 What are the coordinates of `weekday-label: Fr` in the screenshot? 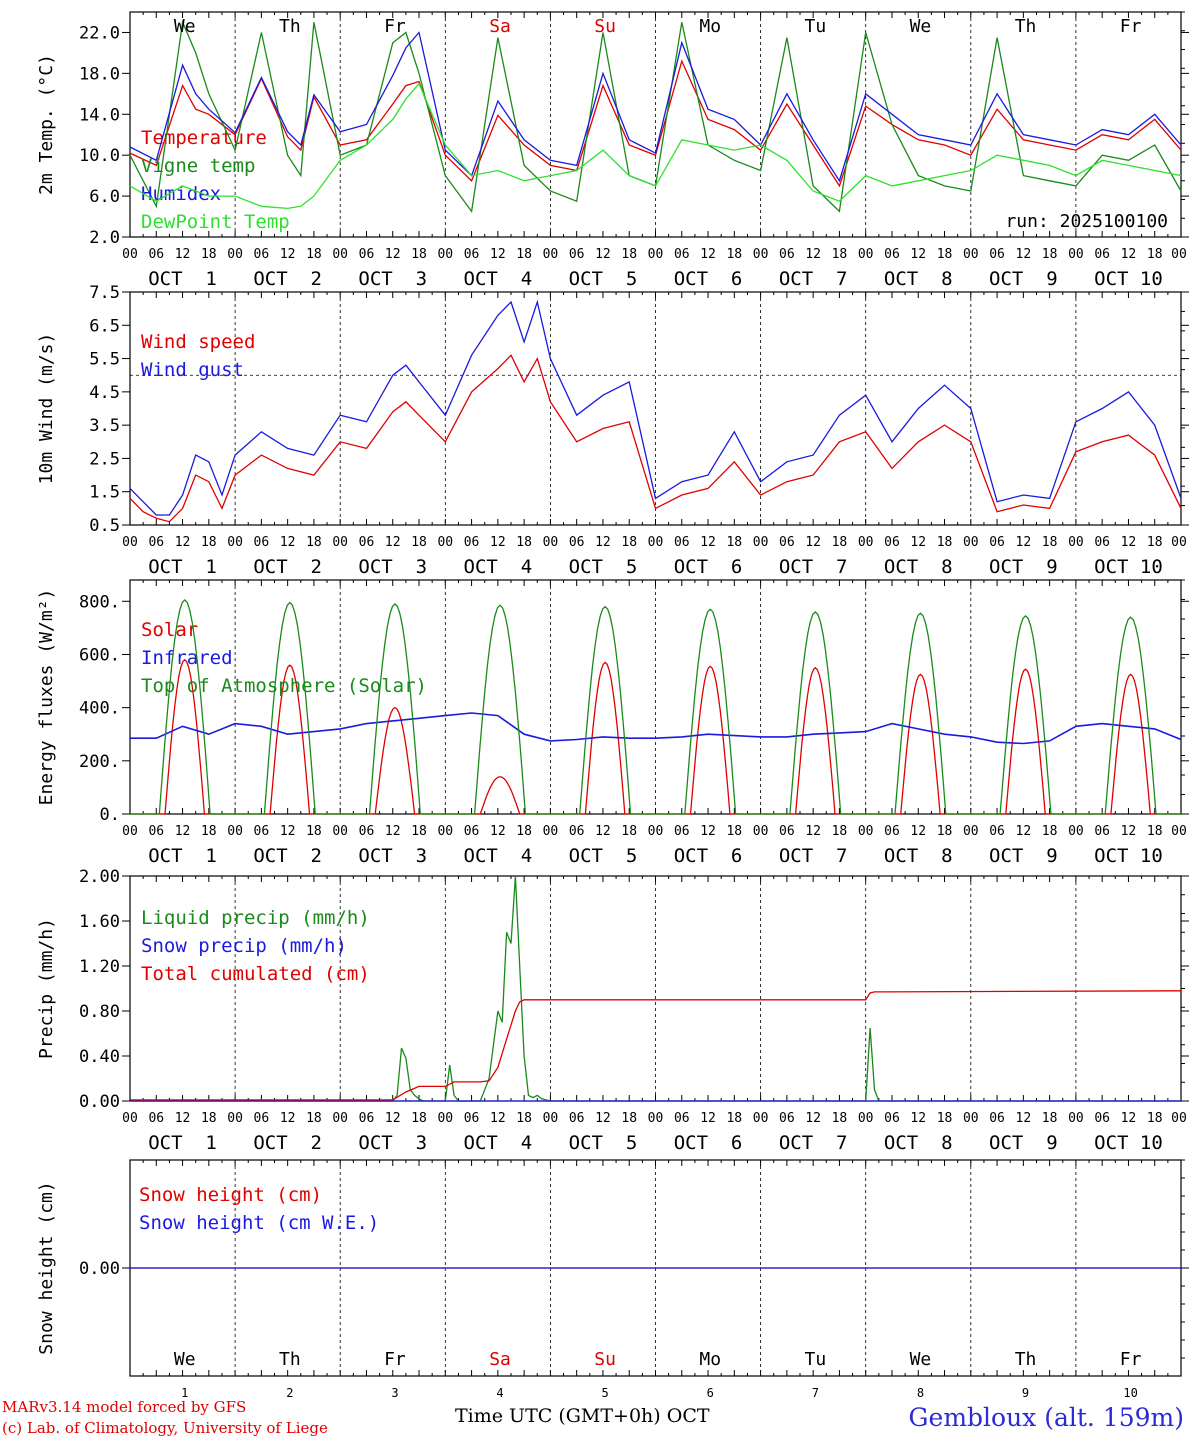 It's located at (395, 1359).